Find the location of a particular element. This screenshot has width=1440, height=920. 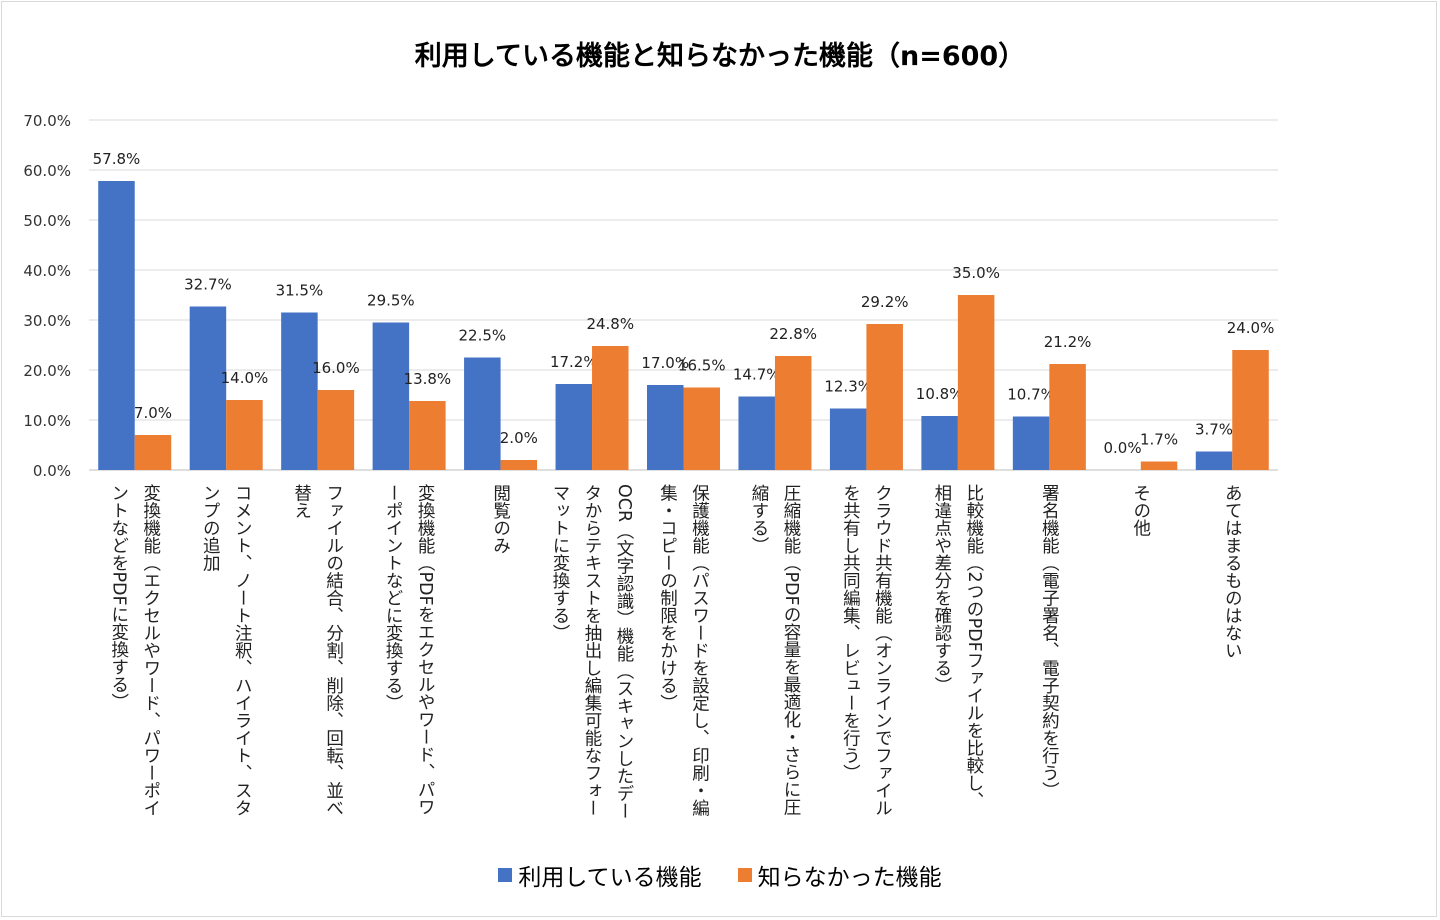

legend-label-unknown: 知らなかった機能 is located at coordinates (849, 878).